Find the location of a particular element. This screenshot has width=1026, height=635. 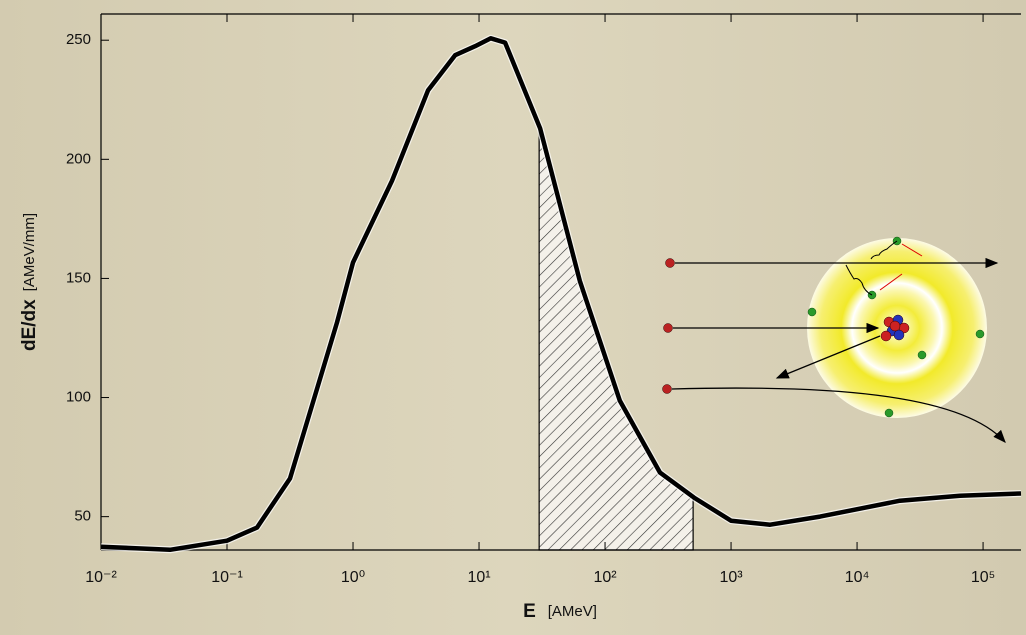

y-tick-label: 200 is located at coordinates (78, 158).